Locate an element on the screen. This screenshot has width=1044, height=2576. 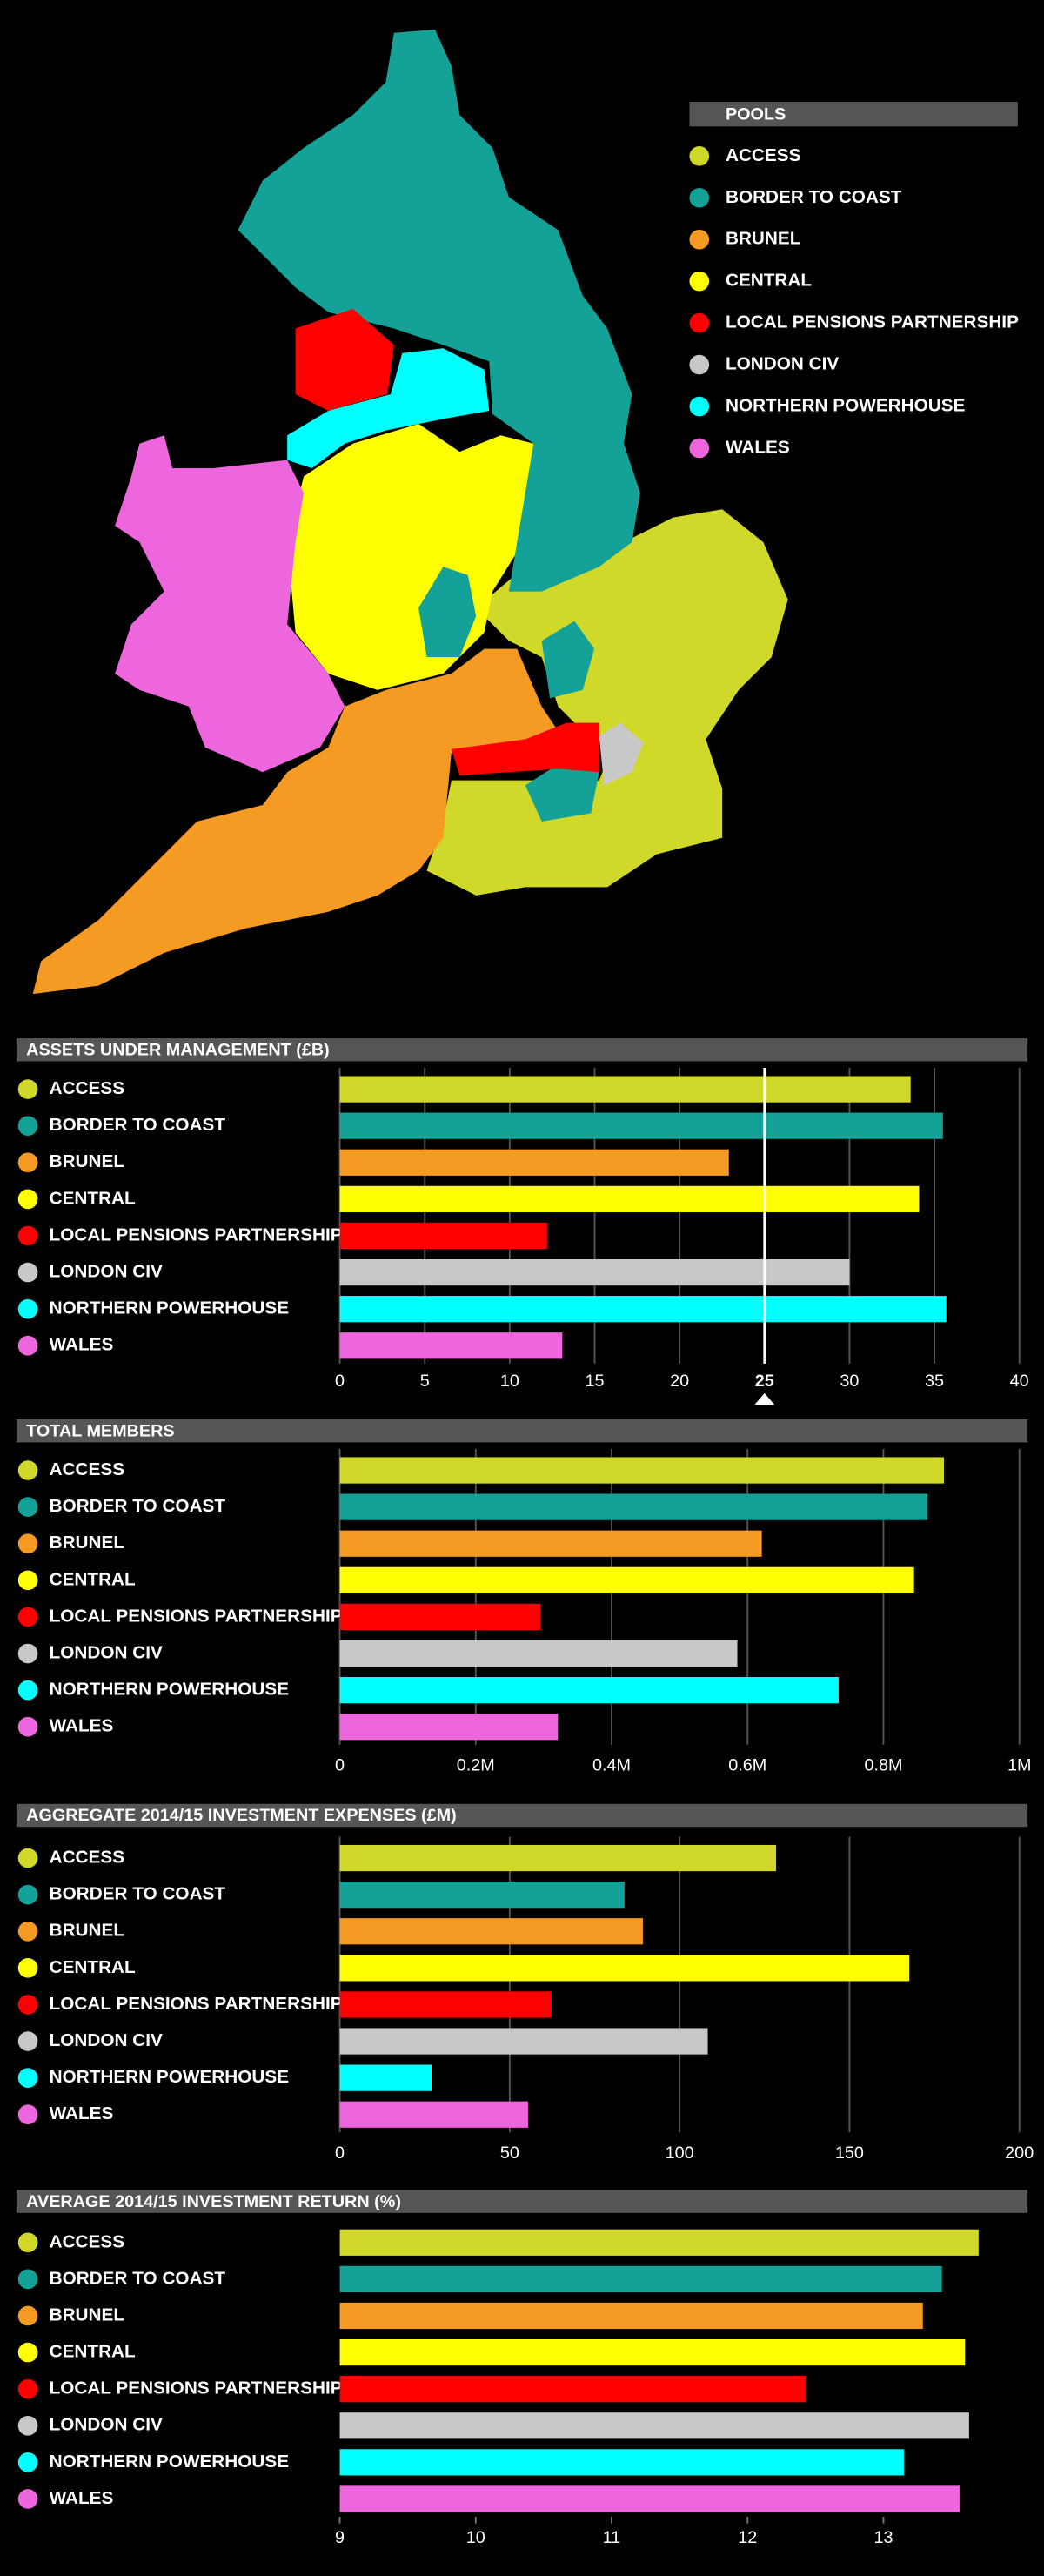
x-tick-label: 11 is located at coordinates (612, 2537).